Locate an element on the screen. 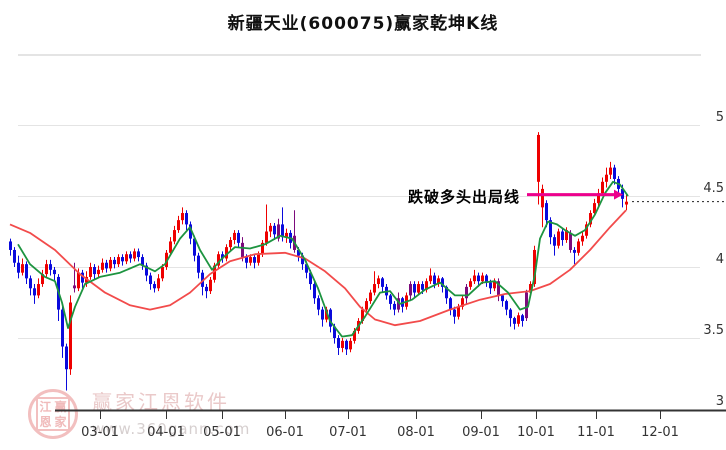 Image resolution: width=726 pixels, height=450 pixels. seal-char: 恩 is located at coordinates (45, 421).